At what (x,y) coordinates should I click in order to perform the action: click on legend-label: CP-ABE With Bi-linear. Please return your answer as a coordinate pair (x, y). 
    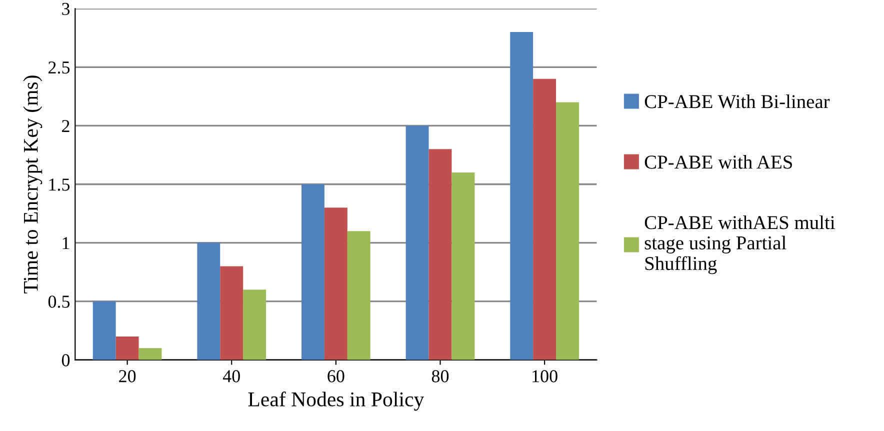
    Looking at the image, I should click on (737, 101).